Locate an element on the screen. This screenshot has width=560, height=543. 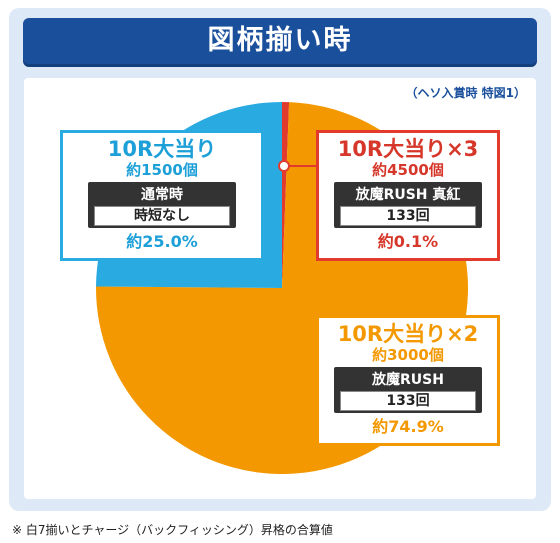
callout-x2-mode-detail: 133回 is located at coordinates (408, 401).